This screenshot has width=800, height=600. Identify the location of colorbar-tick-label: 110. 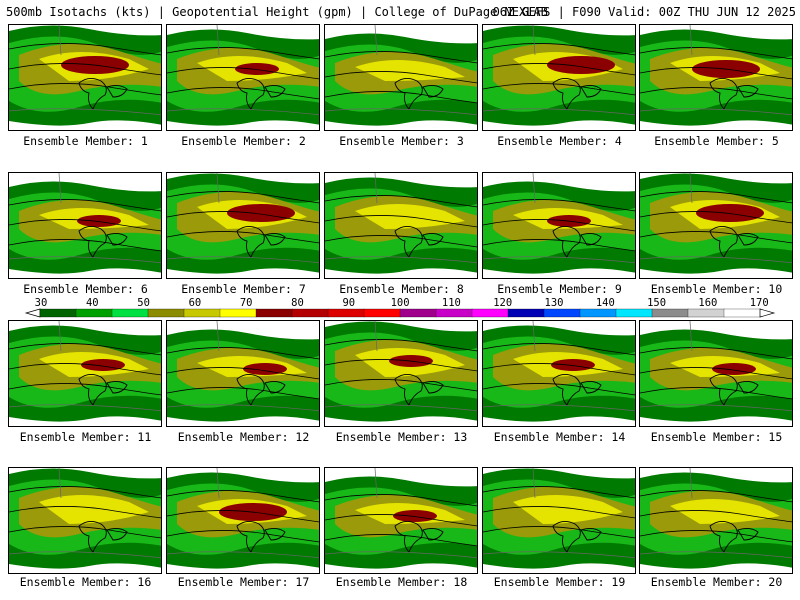
(451, 303).